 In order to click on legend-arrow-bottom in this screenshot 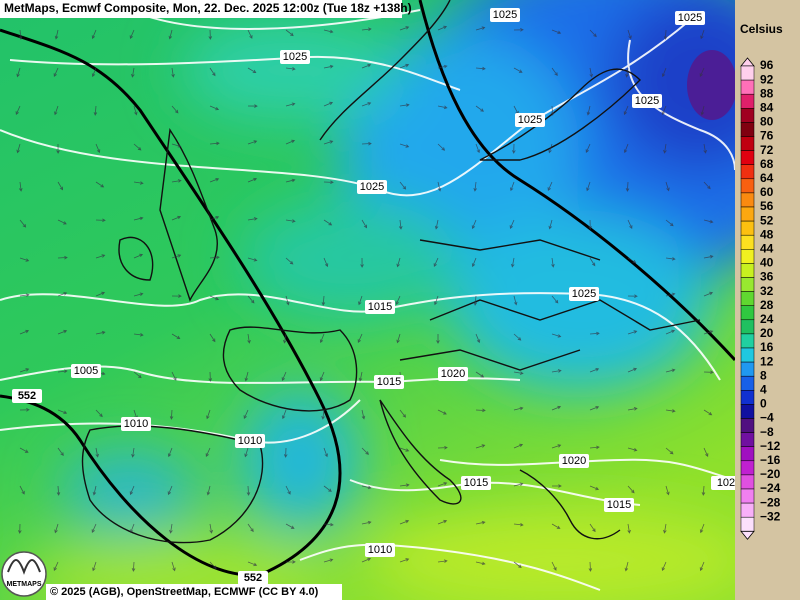, I will do `click(747, 535)`.